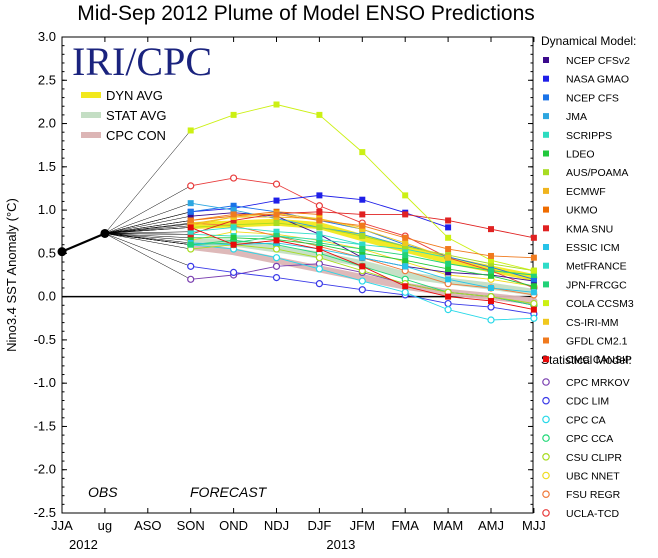 The width and height of the screenshot is (658, 558). I want to click on year-label: 2012, so click(83, 544).